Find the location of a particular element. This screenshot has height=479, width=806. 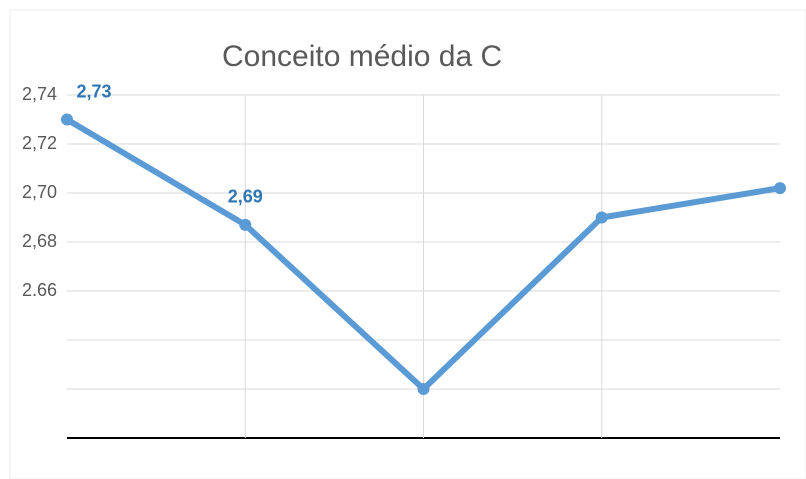

data-label: 2,73 is located at coordinates (93, 91).